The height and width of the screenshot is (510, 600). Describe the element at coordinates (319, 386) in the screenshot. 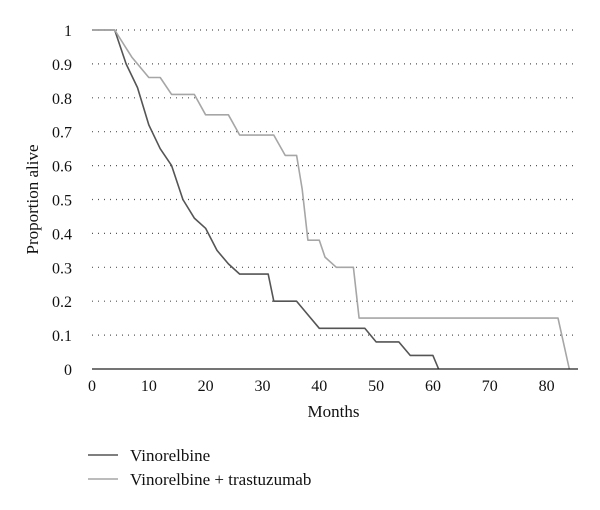

I see `x-tick-label: 40` at that location.